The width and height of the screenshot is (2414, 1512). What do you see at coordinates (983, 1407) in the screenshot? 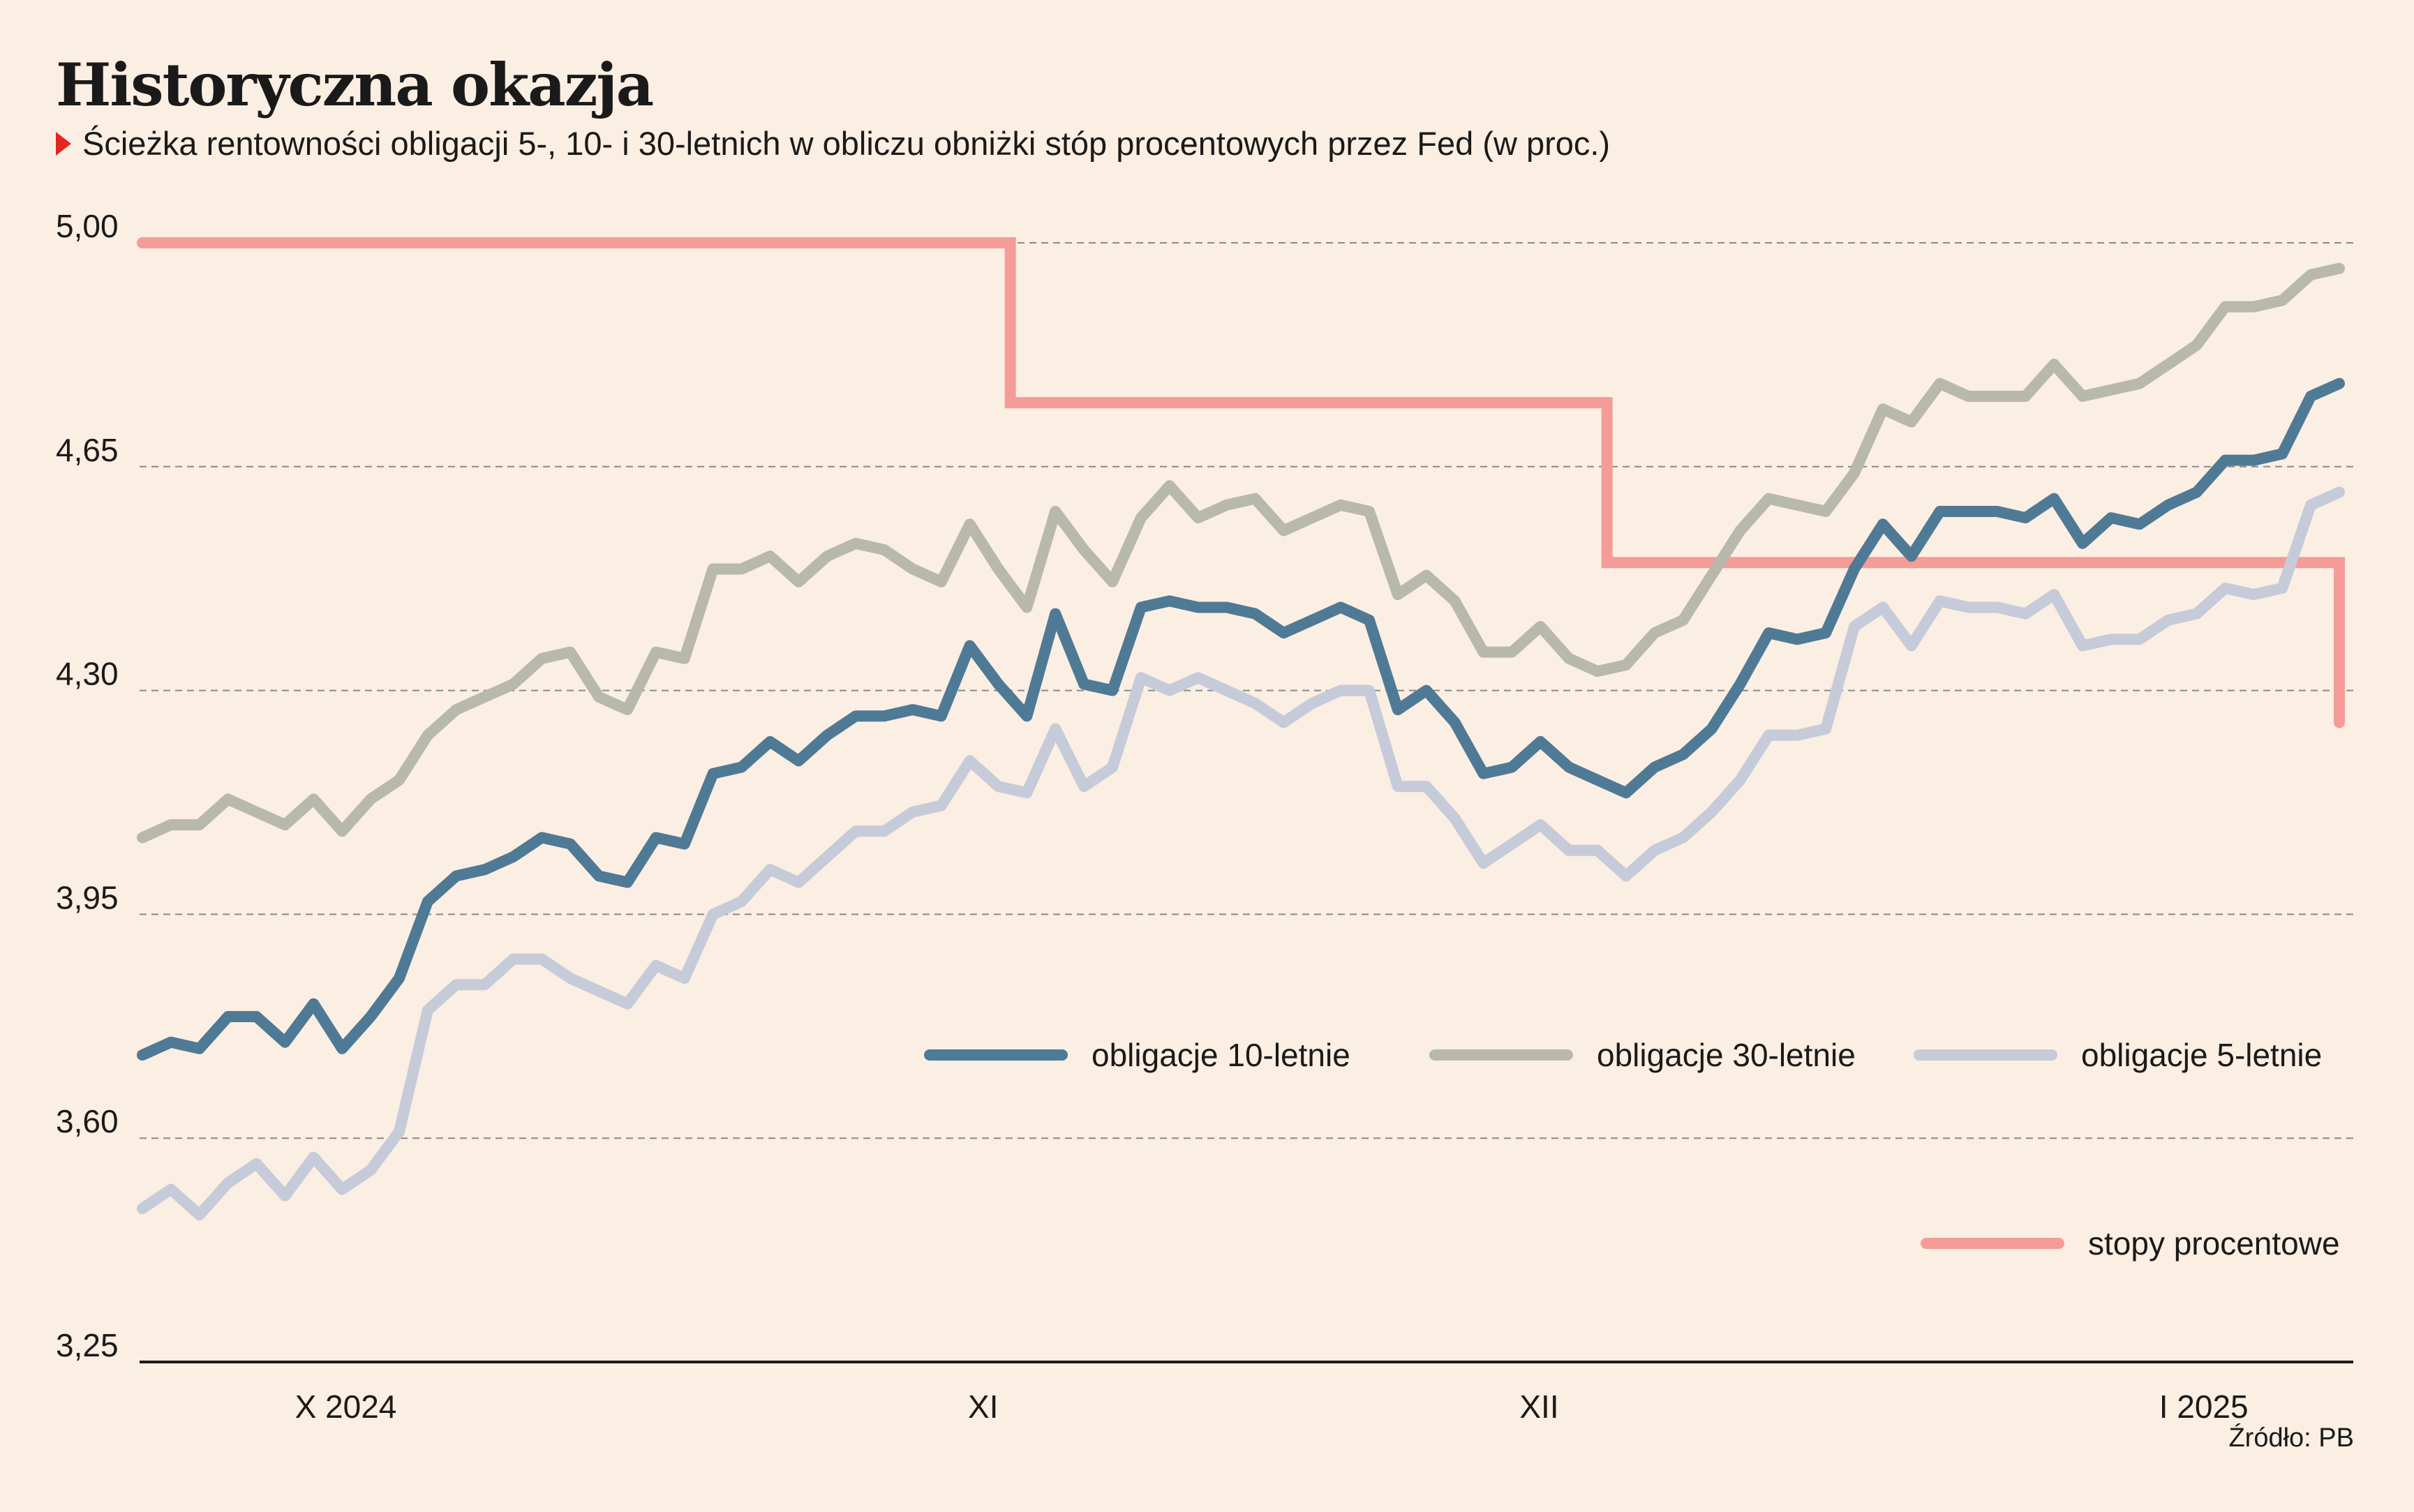
I see `x-tick-label: XI` at bounding box center [983, 1407].